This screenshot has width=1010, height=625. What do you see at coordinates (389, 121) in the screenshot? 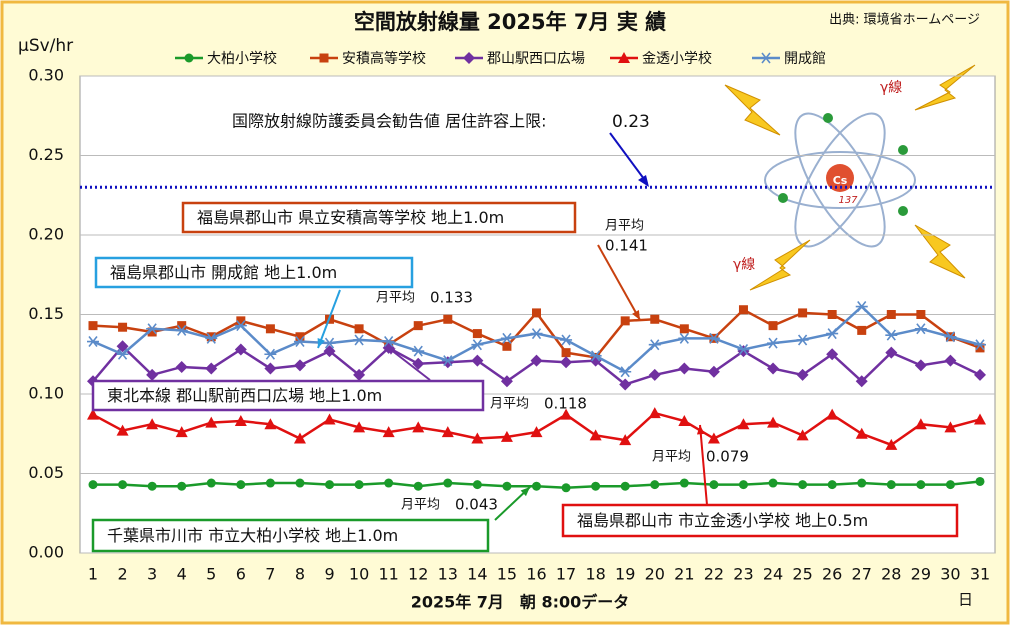
I see `reference-label: 国際放射線防護委員会勧告値 居住許容上限:` at bounding box center [389, 121].